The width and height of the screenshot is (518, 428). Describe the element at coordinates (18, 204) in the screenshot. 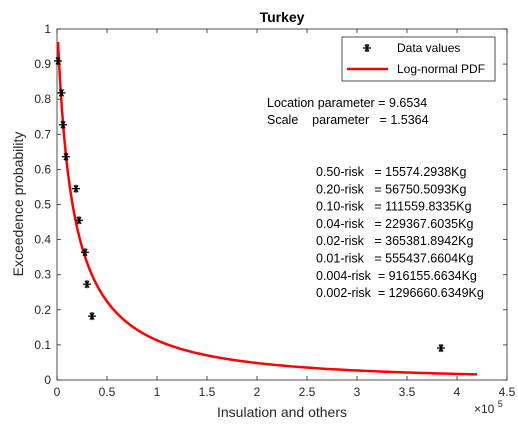

I see `y-axis-label: Exceedence probability` at that location.